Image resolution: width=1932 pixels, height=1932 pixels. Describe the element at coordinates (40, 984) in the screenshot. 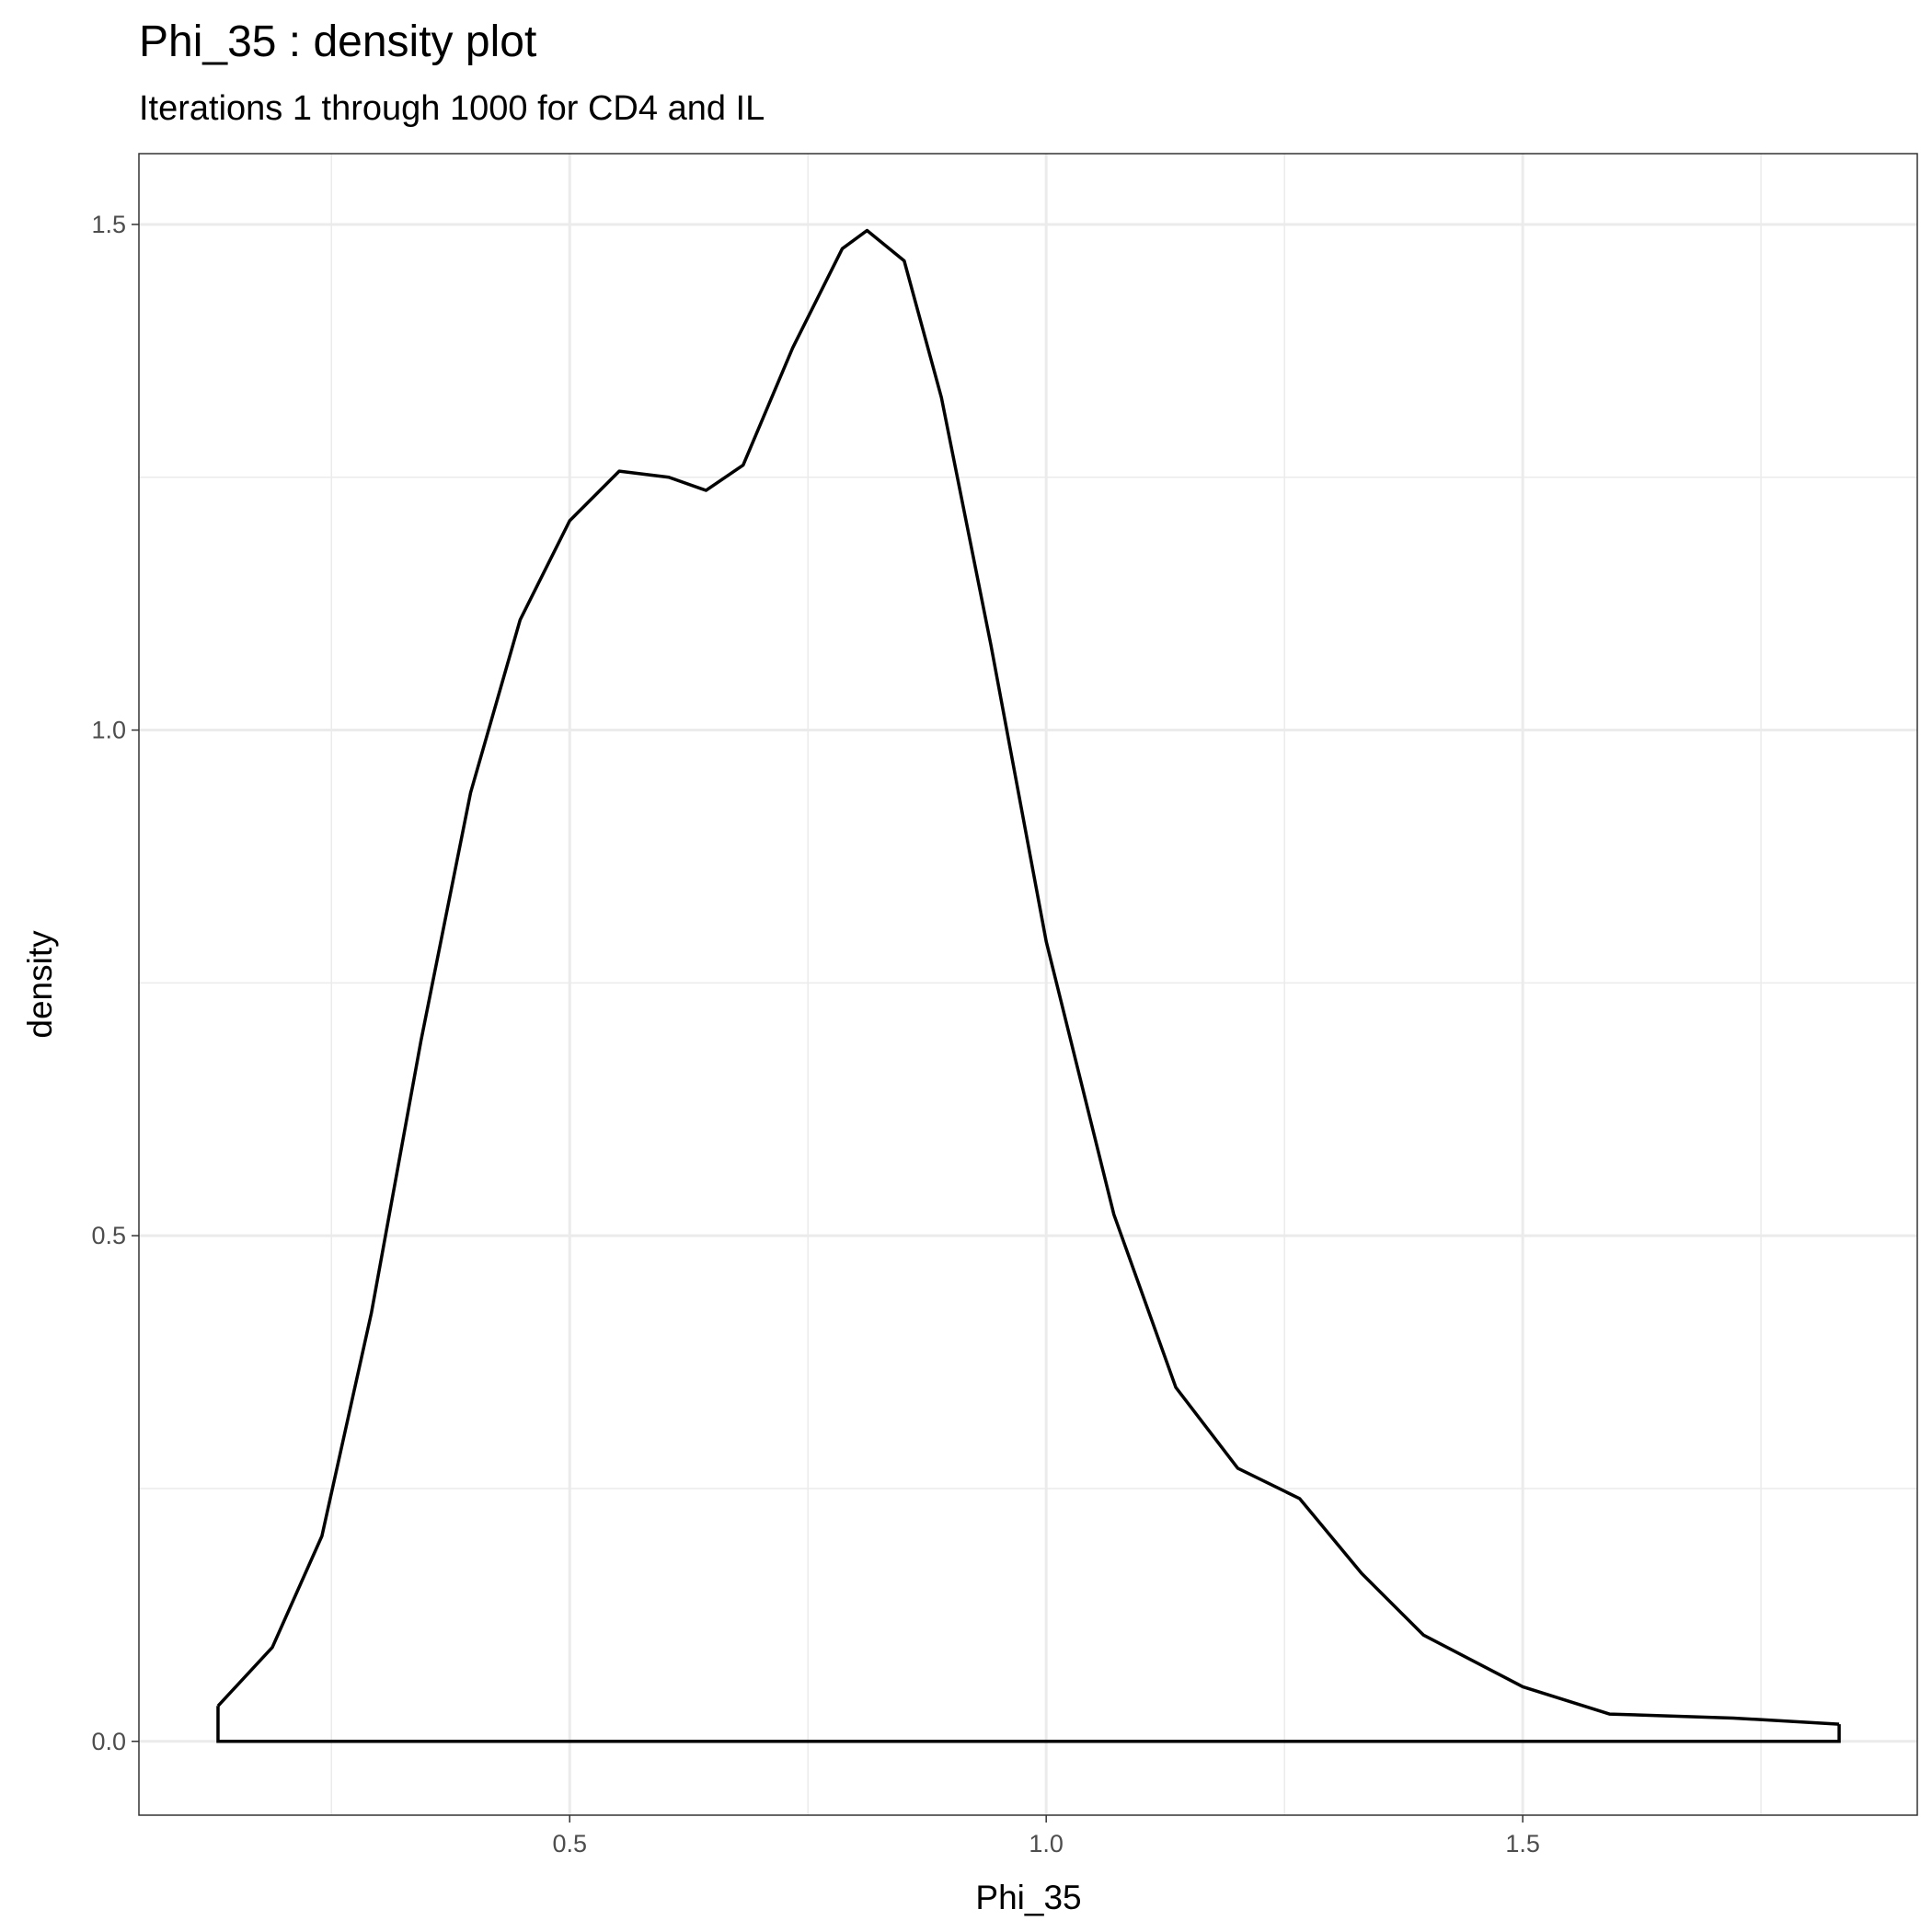

I see `y-axis-title: density` at that location.